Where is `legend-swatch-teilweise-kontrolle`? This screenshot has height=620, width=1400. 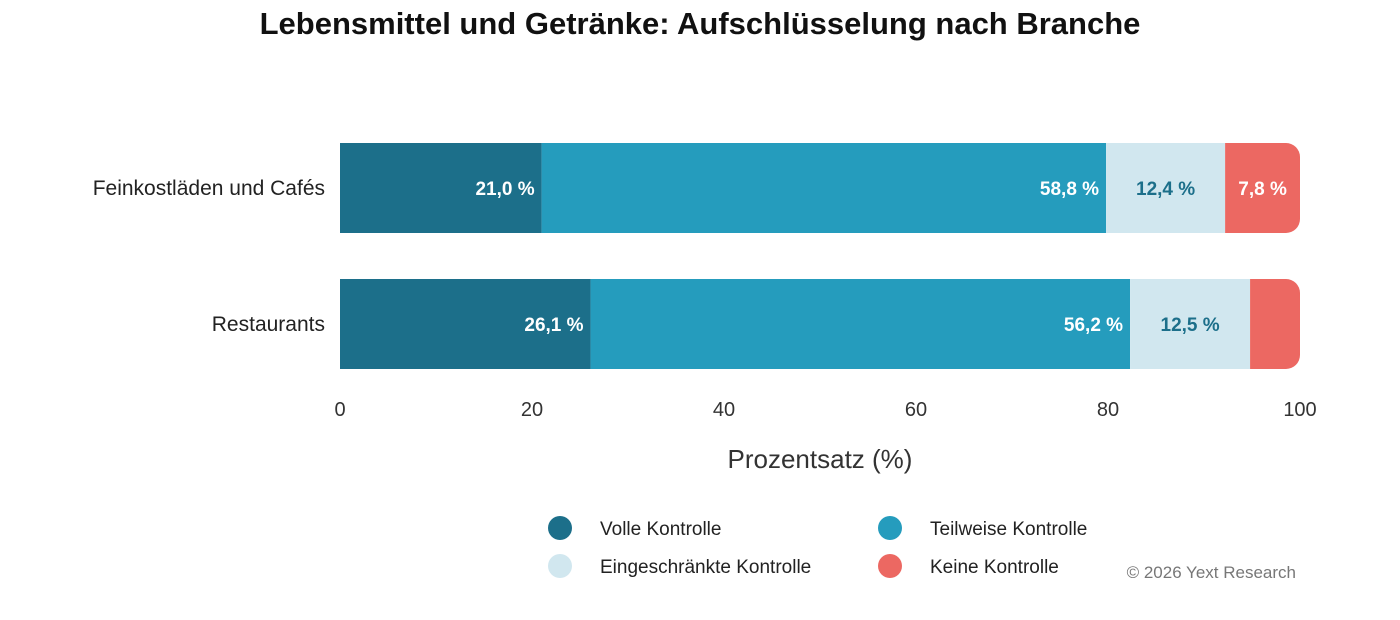
legend-swatch-teilweise-kontrolle is located at coordinates (890, 528).